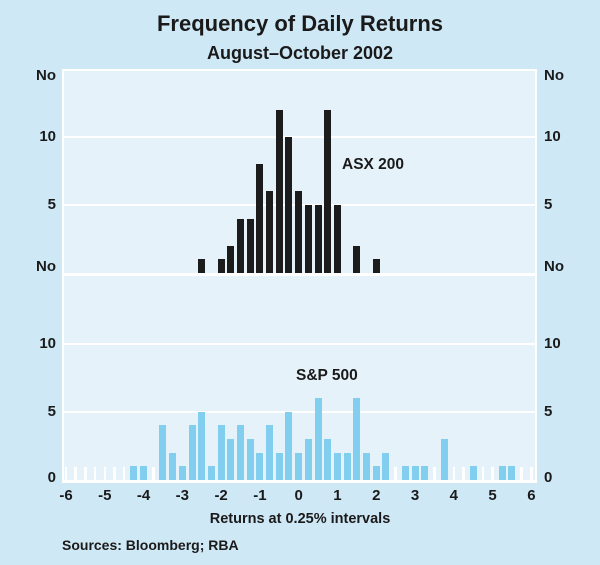  I want to click on x-axis-tick-label: 1, so click(337, 495).